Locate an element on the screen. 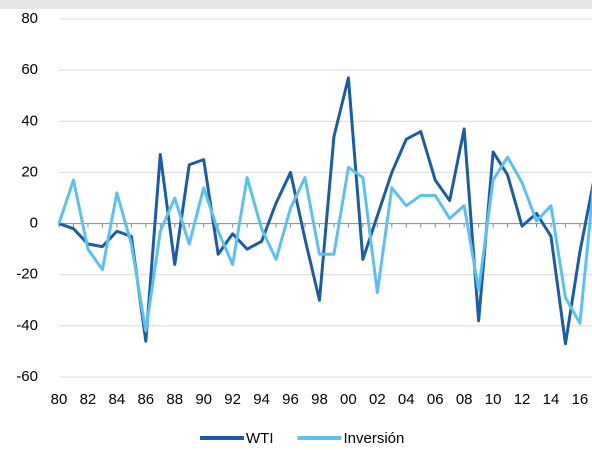 The image size is (592, 450). y-tick-label: 0 is located at coordinates (34, 223).